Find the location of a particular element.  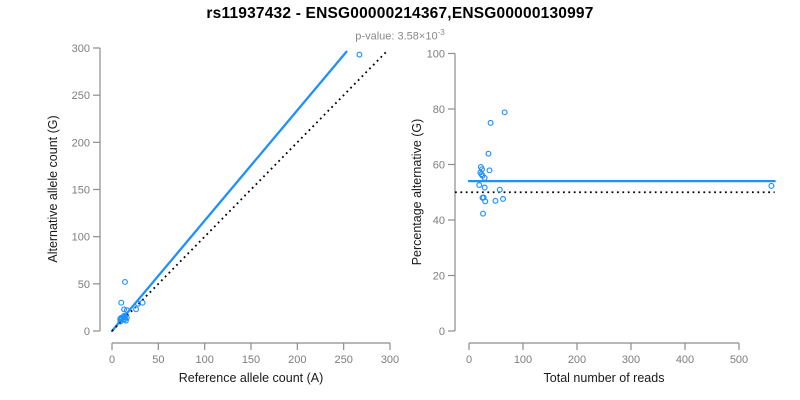

y-tick-label: 20 is located at coordinates (439, 277).